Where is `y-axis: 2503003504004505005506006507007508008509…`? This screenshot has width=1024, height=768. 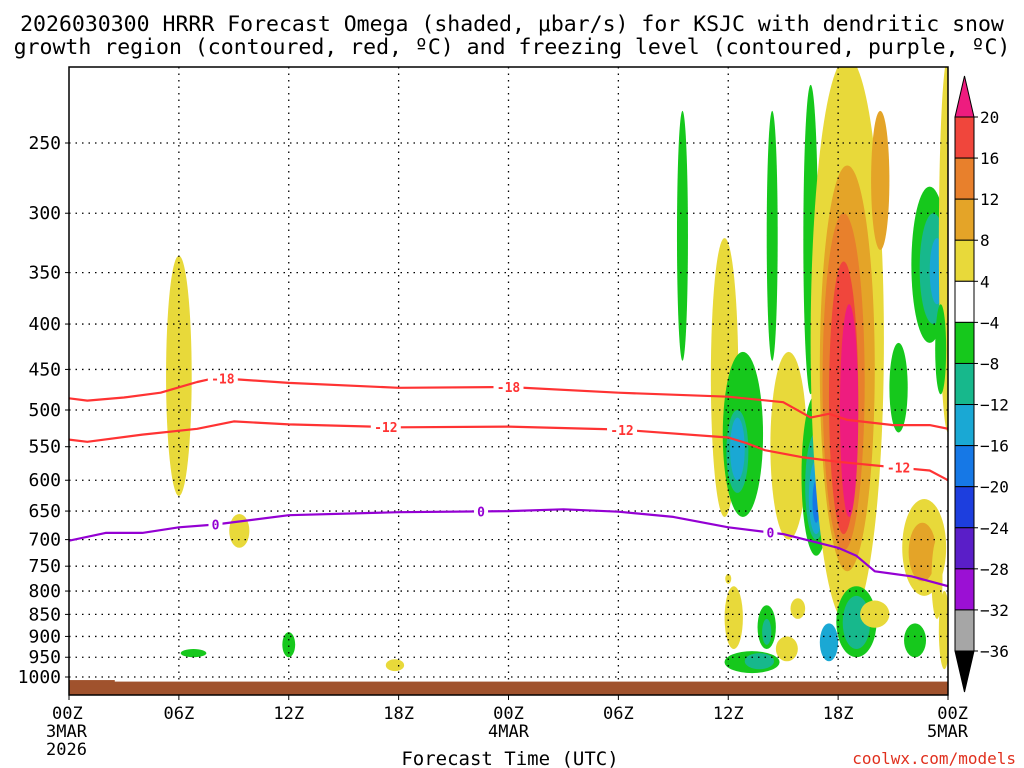 y-axis: 2503003504004505005506006507007508008509… is located at coordinates (43, 410).